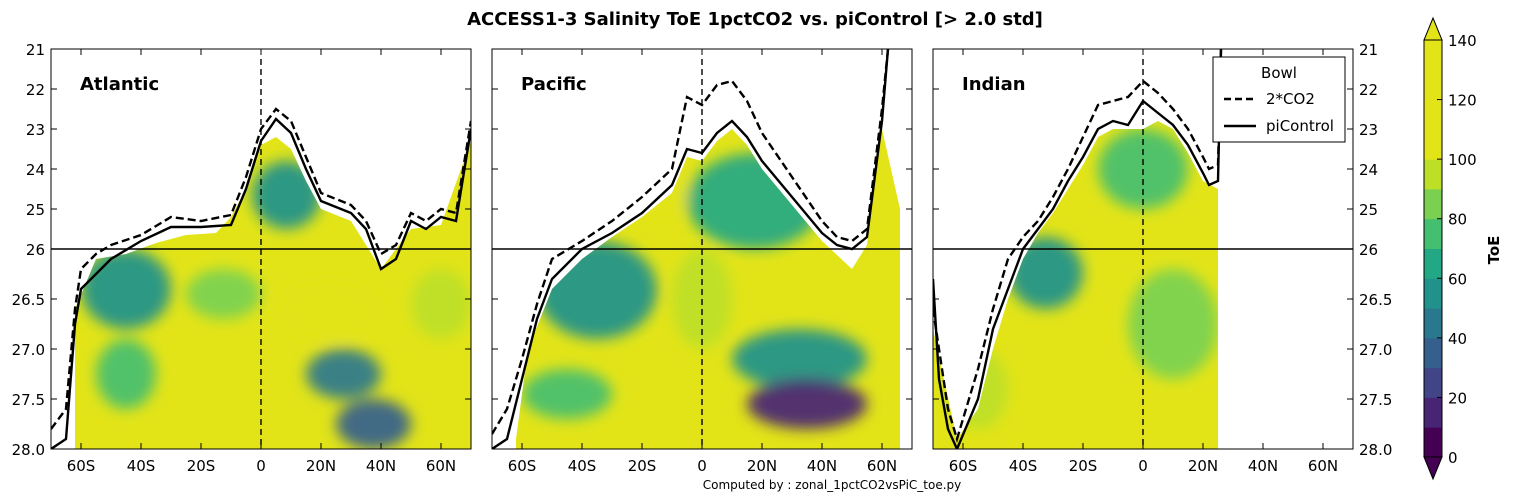 The height and width of the screenshot is (503, 1513). I want to click on colorbar-tick-label: 0, so click(1453, 458).